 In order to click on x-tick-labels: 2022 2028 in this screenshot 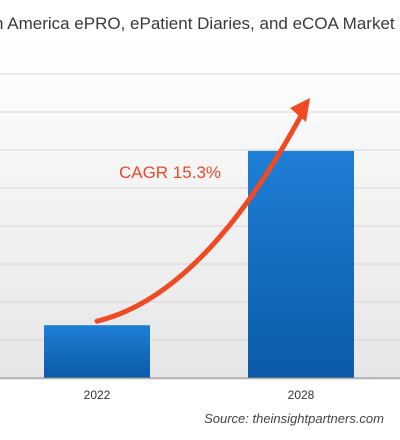, I will do `click(199, 395)`.